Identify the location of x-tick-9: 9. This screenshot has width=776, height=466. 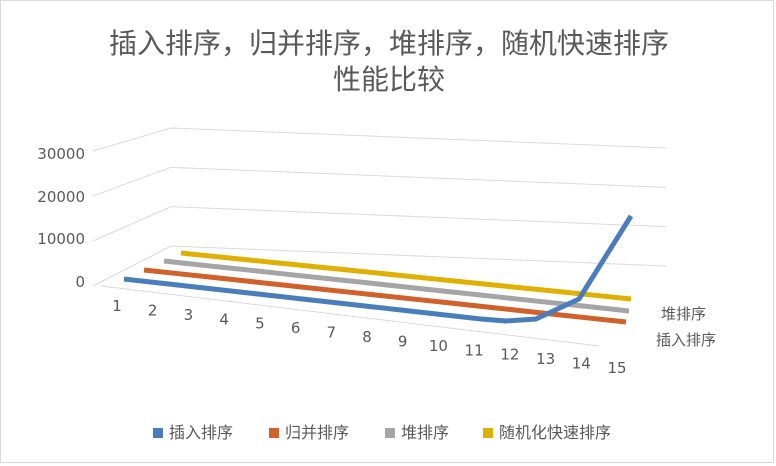
(403, 341).